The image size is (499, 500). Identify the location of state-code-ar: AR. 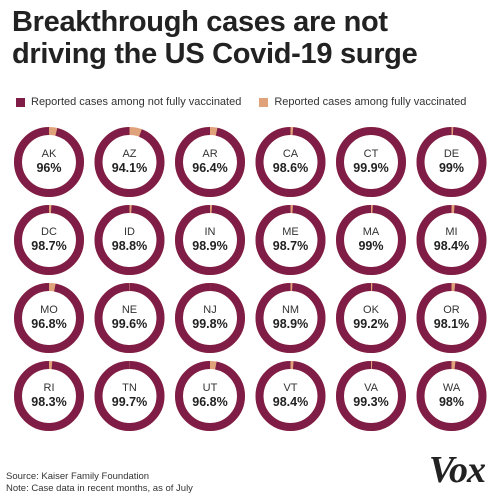
(209, 154).